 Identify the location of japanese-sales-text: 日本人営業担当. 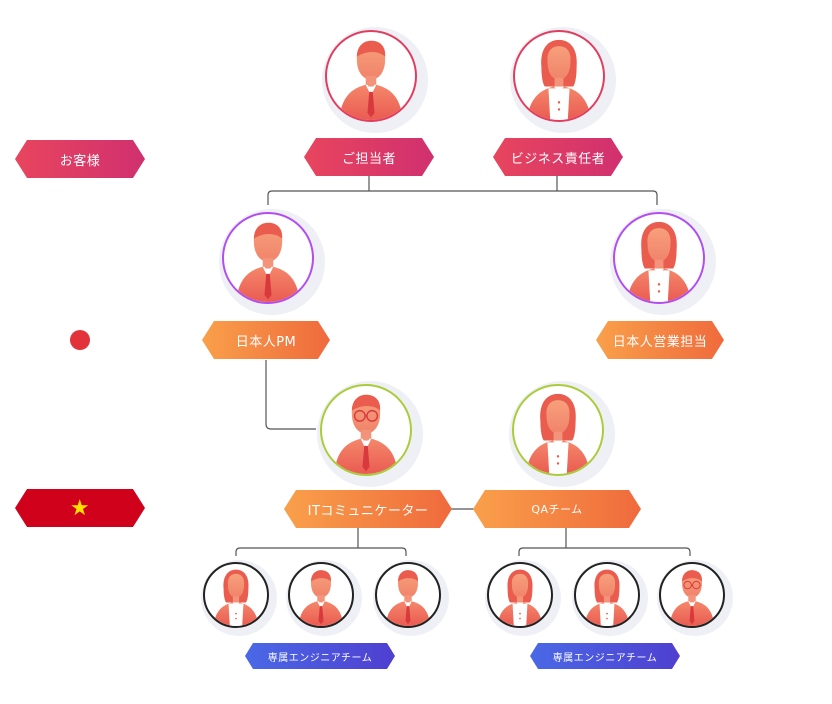
(660, 342).